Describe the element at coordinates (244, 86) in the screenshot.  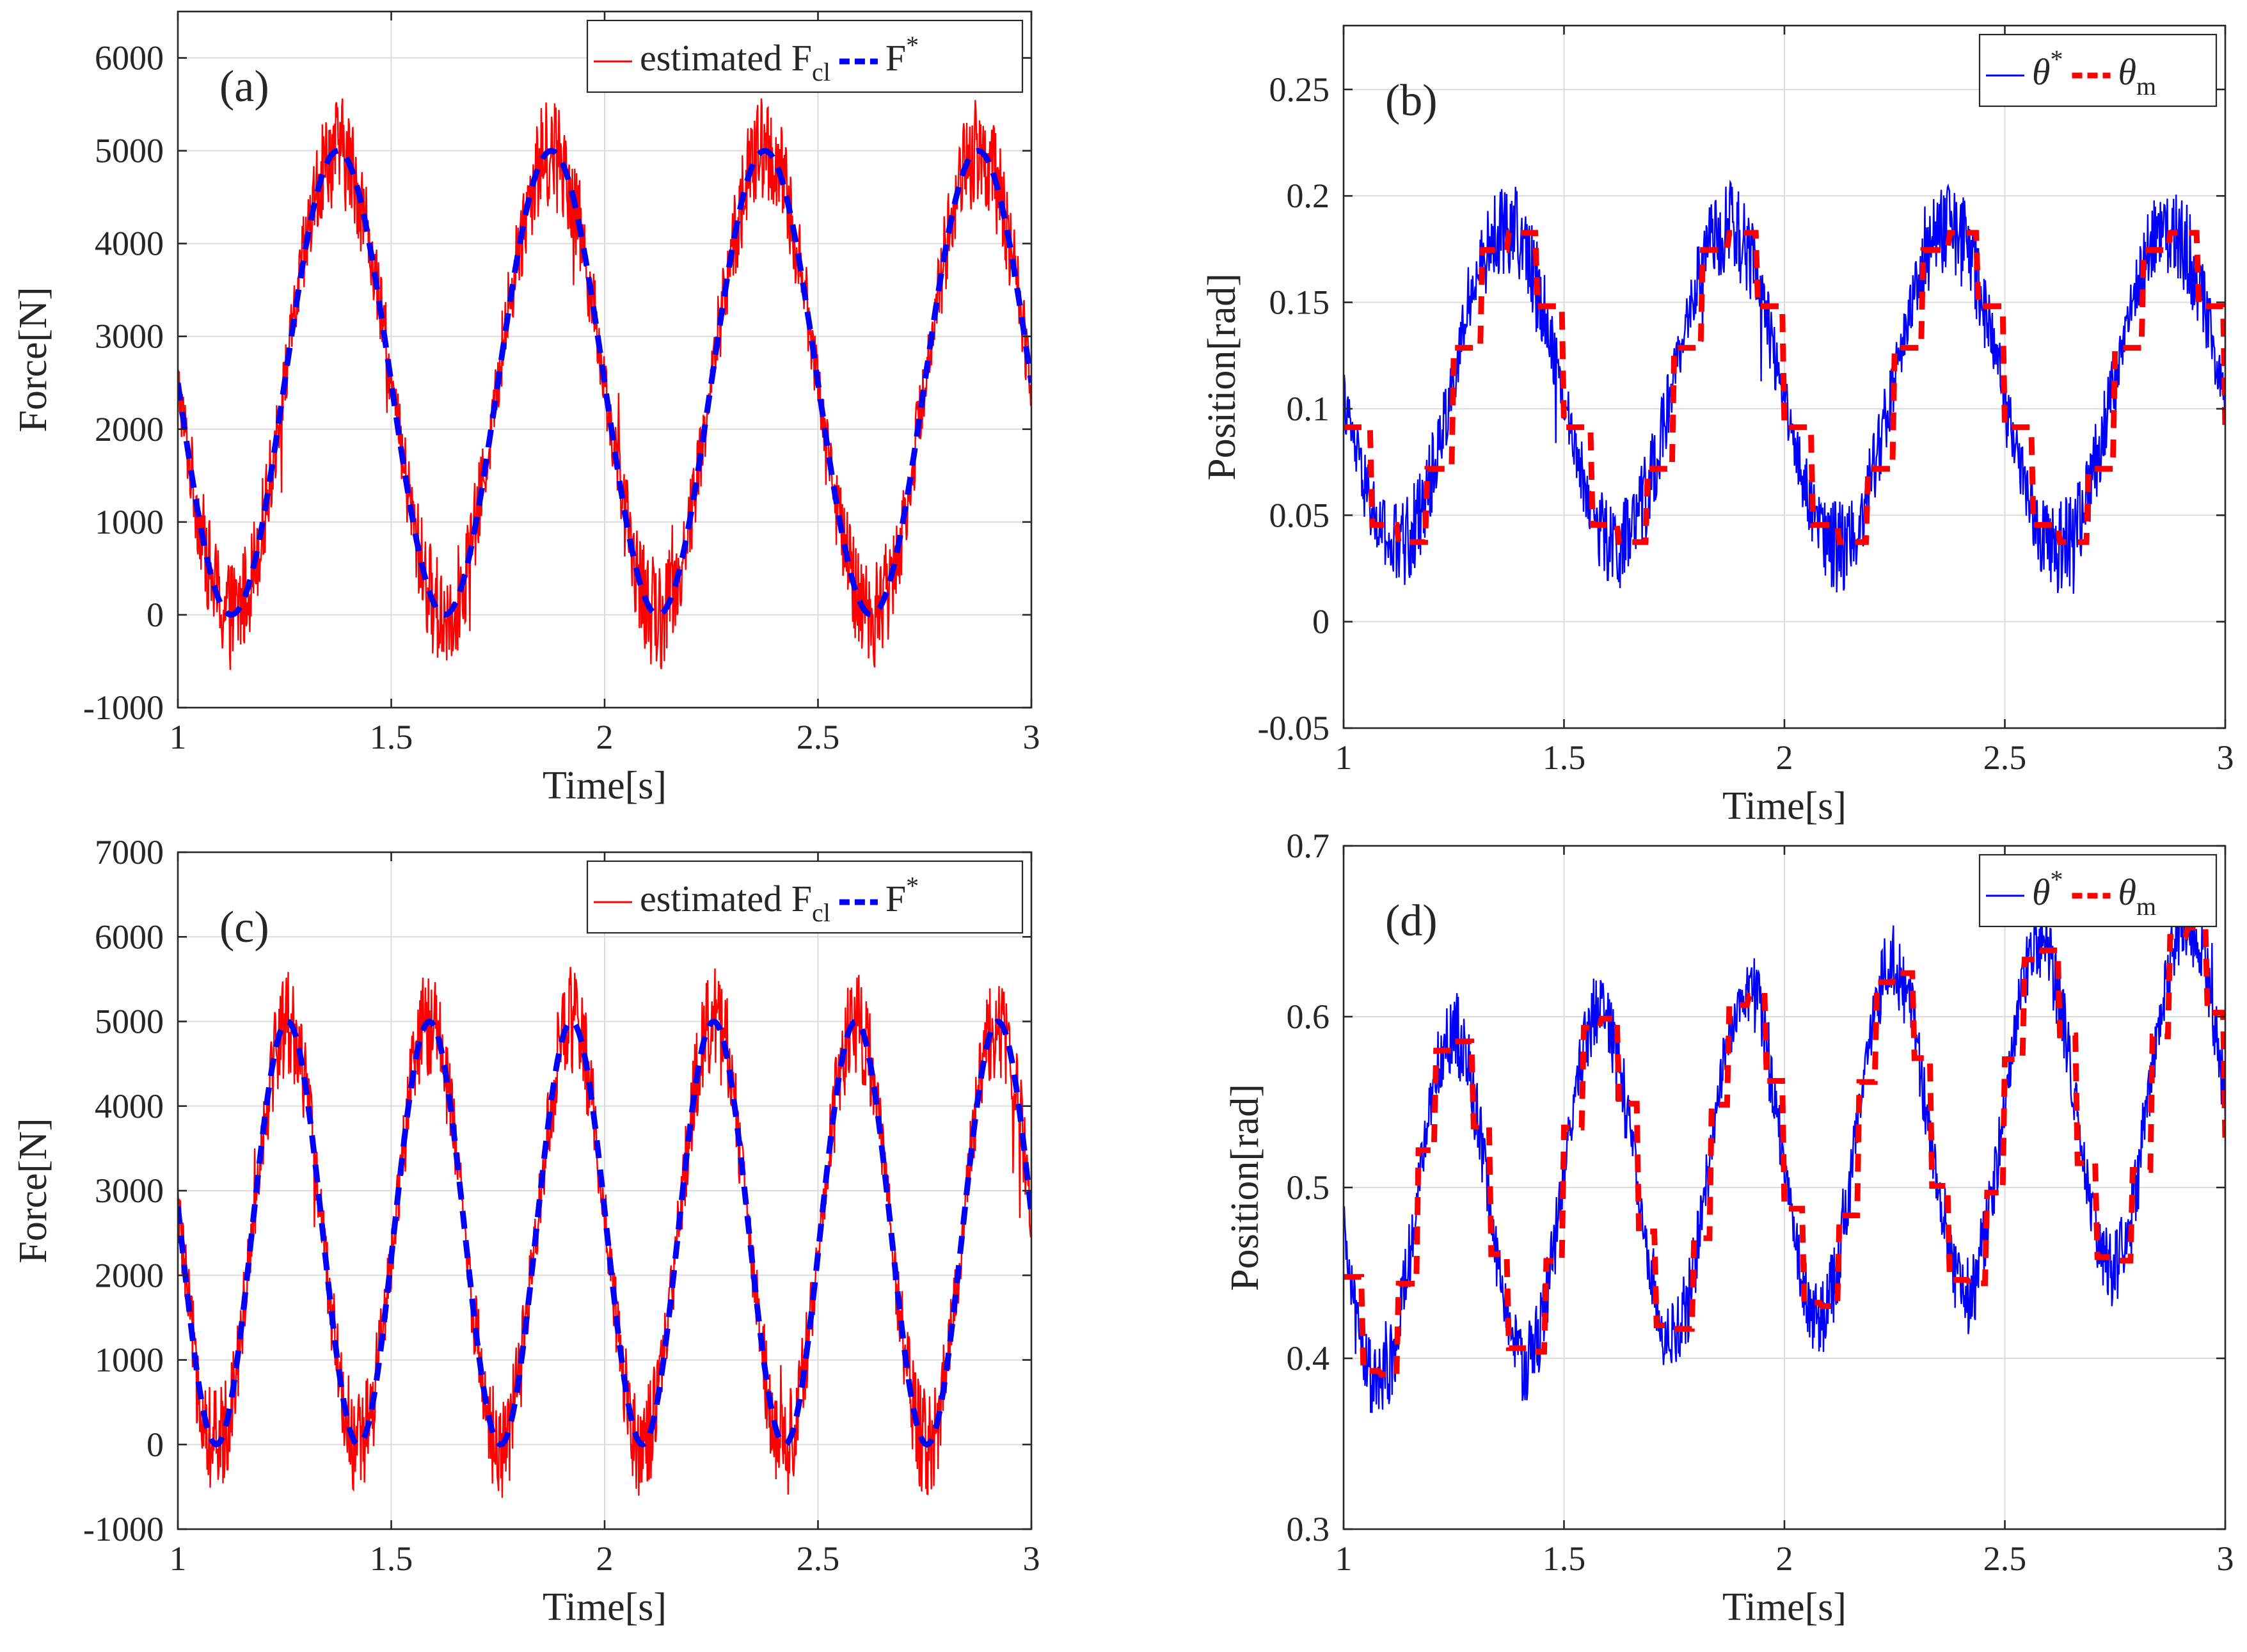
I see `panel-label: (a)` at that location.